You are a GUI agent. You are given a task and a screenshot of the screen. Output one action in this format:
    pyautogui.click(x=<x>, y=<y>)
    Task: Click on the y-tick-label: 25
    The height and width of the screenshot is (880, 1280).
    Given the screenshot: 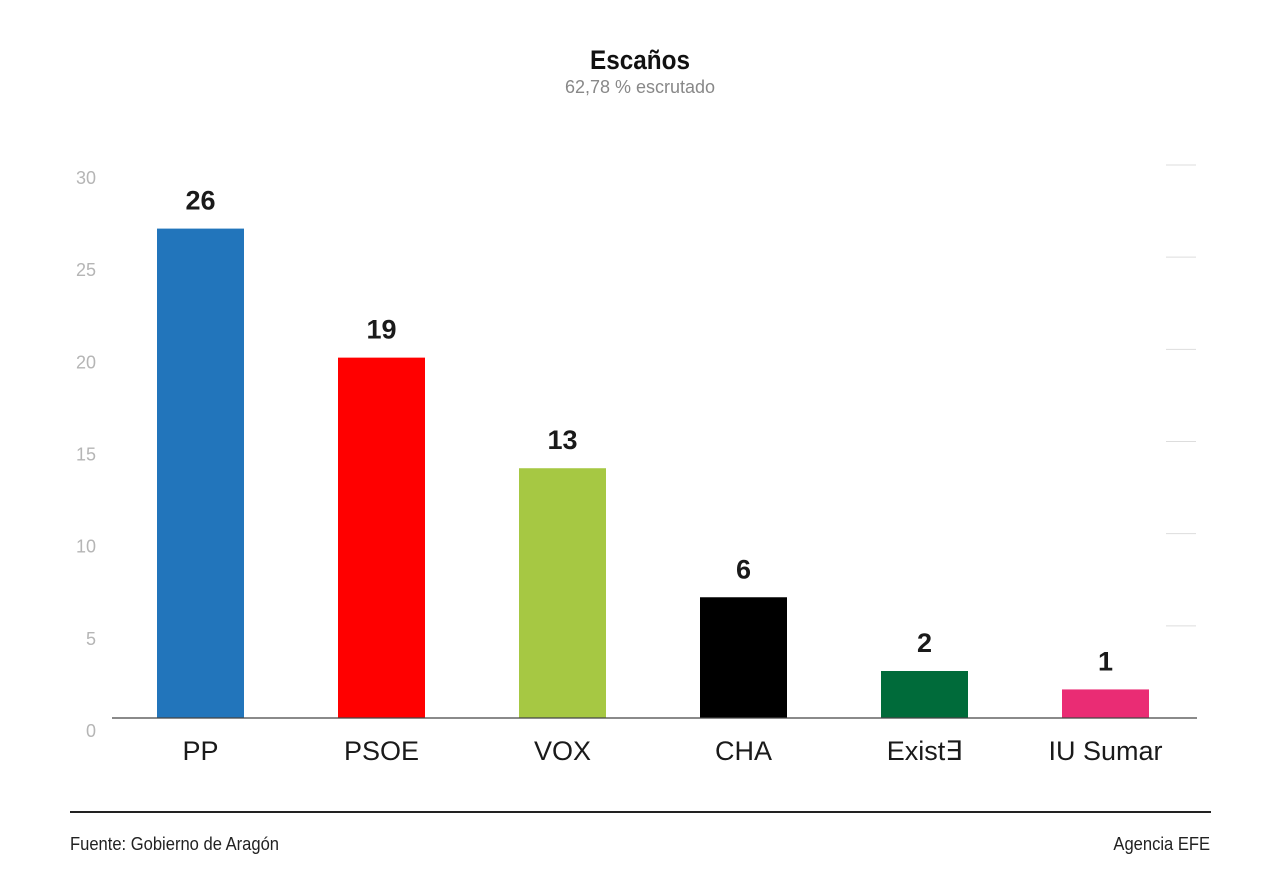 What is the action you would take?
    pyautogui.click(x=86, y=270)
    